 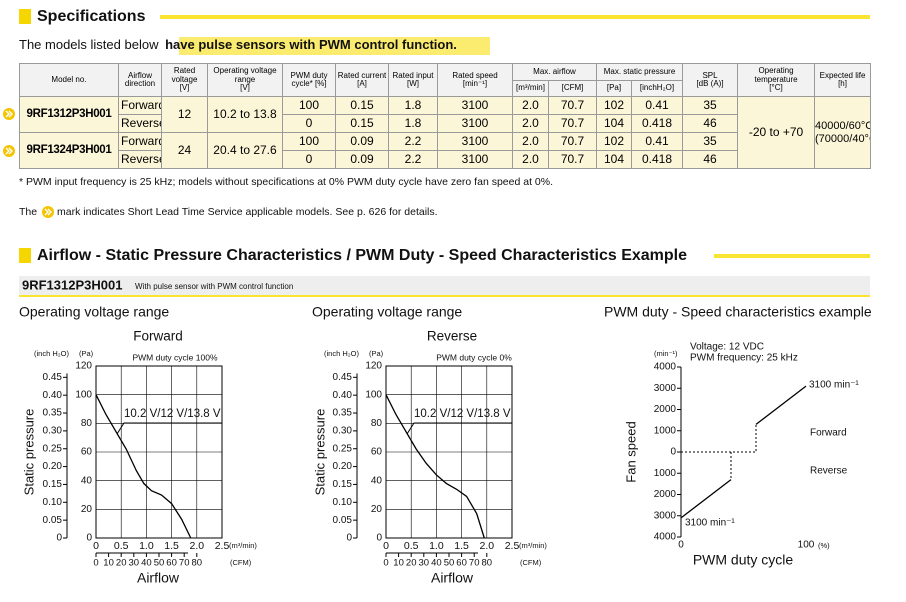 I want to click on y-tick-label: 120, so click(x=83, y=366).